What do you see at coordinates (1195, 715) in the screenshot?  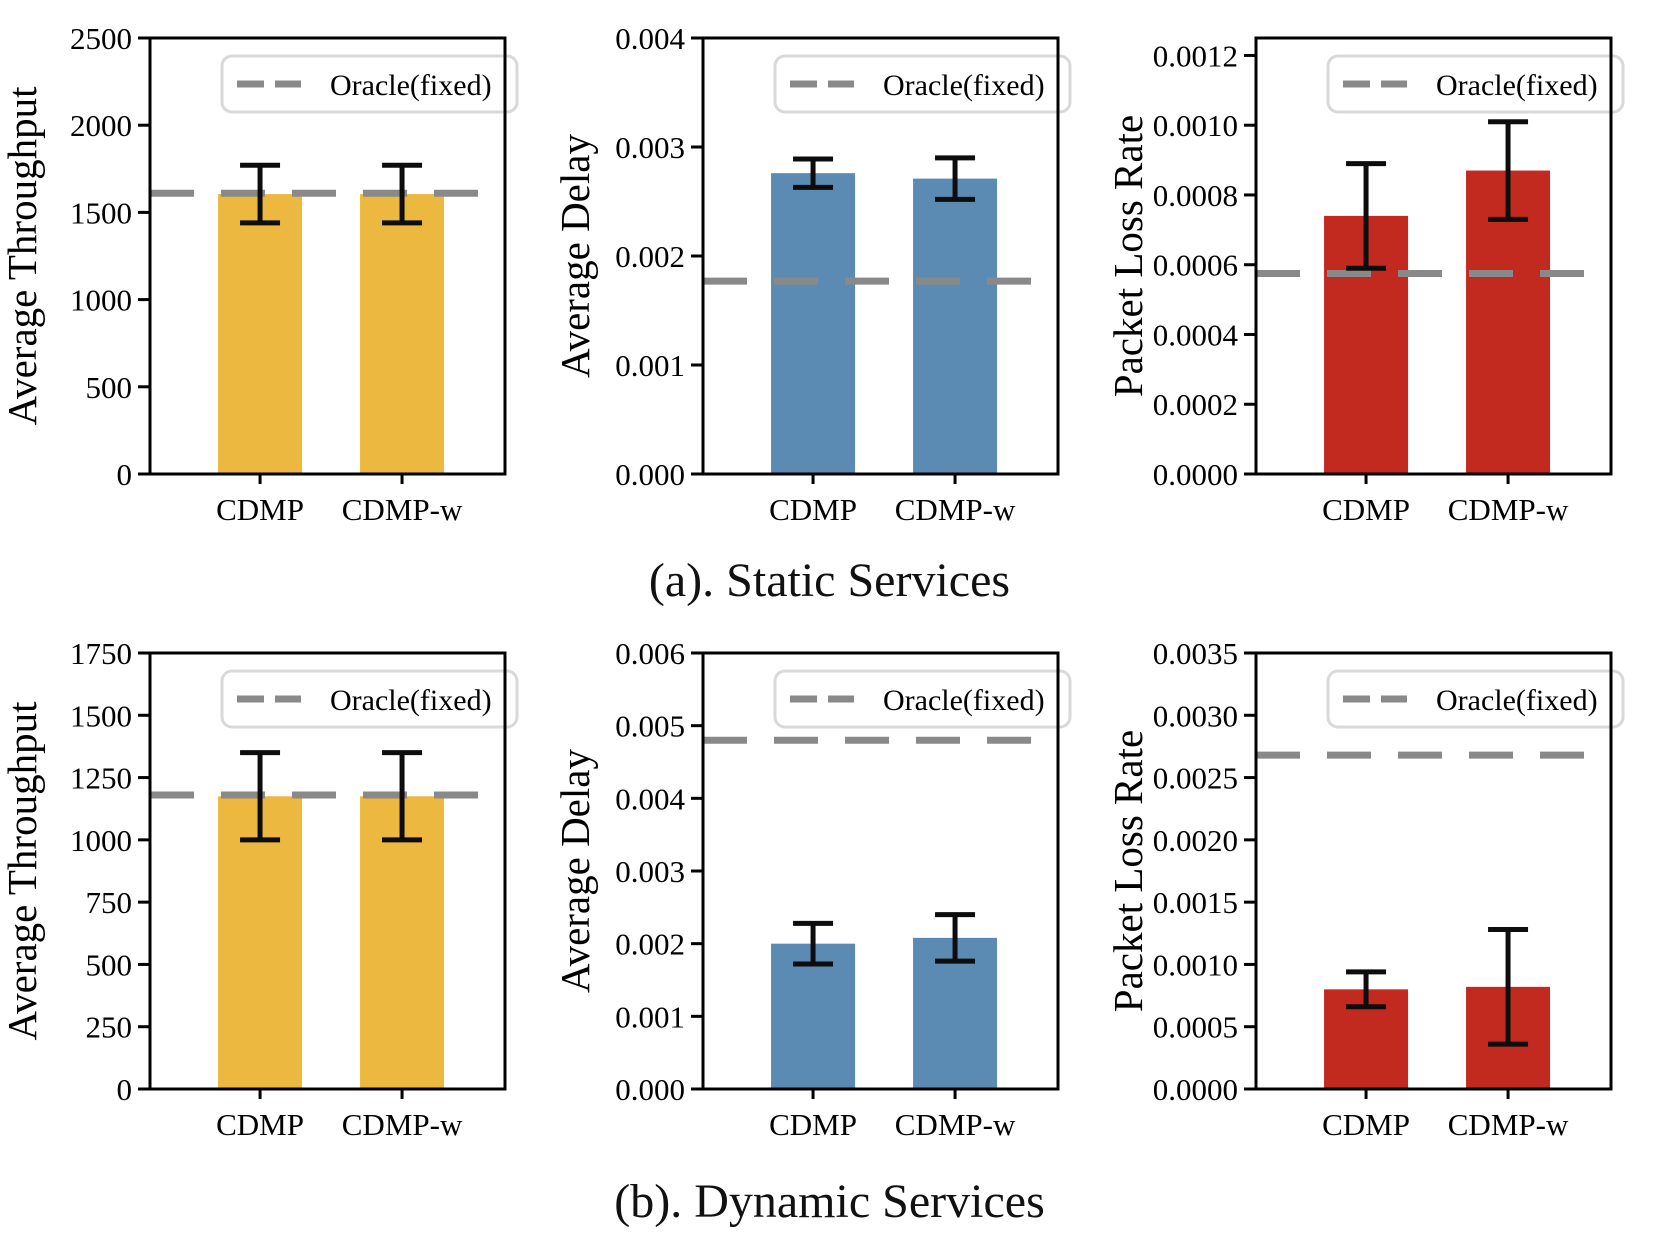 I see `y-tick-label: 0.0030` at bounding box center [1195, 715].